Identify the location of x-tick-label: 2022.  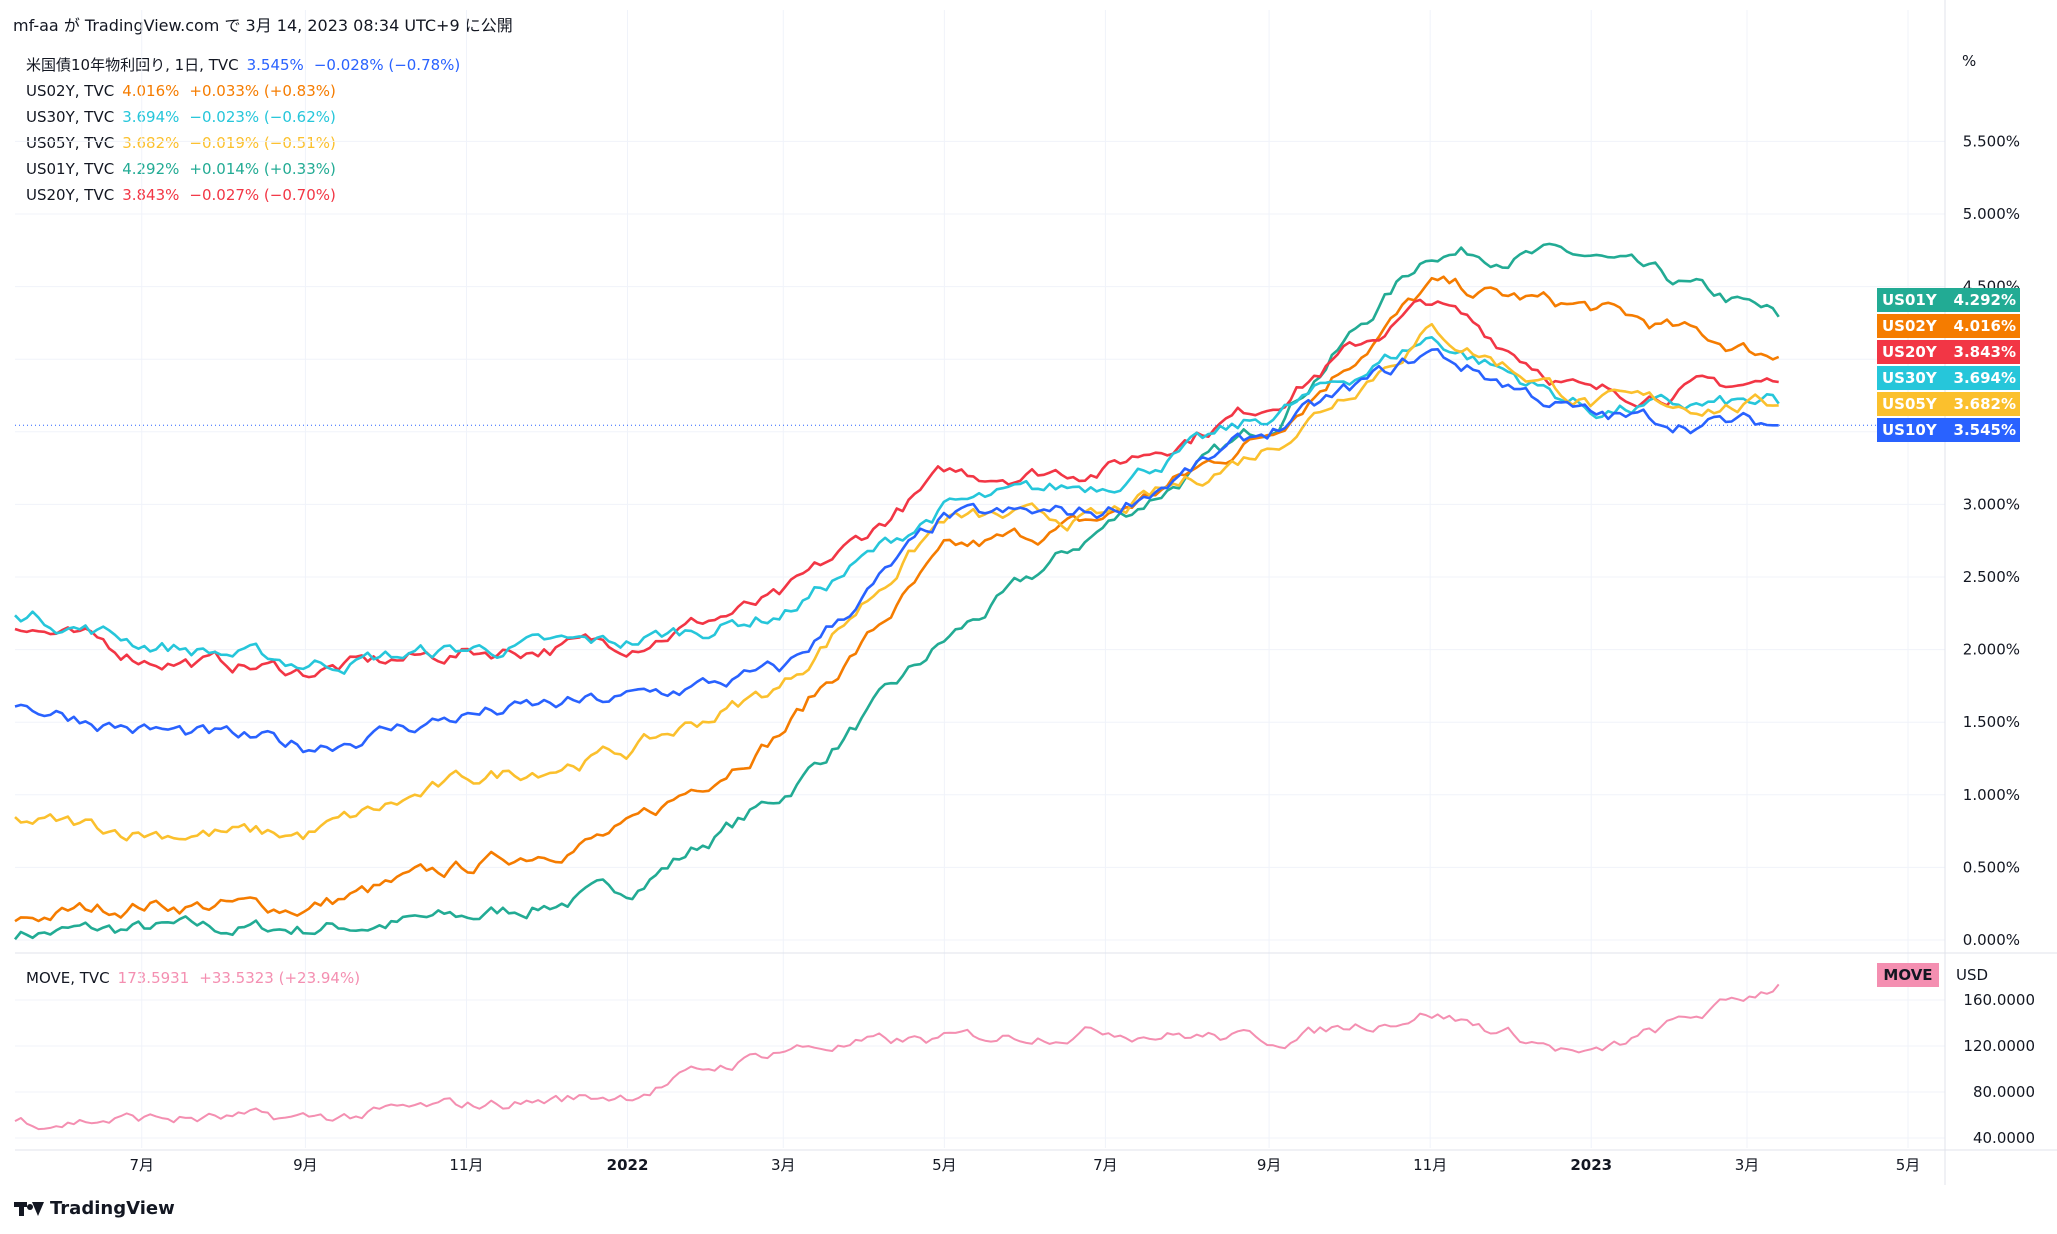
(628, 1165).